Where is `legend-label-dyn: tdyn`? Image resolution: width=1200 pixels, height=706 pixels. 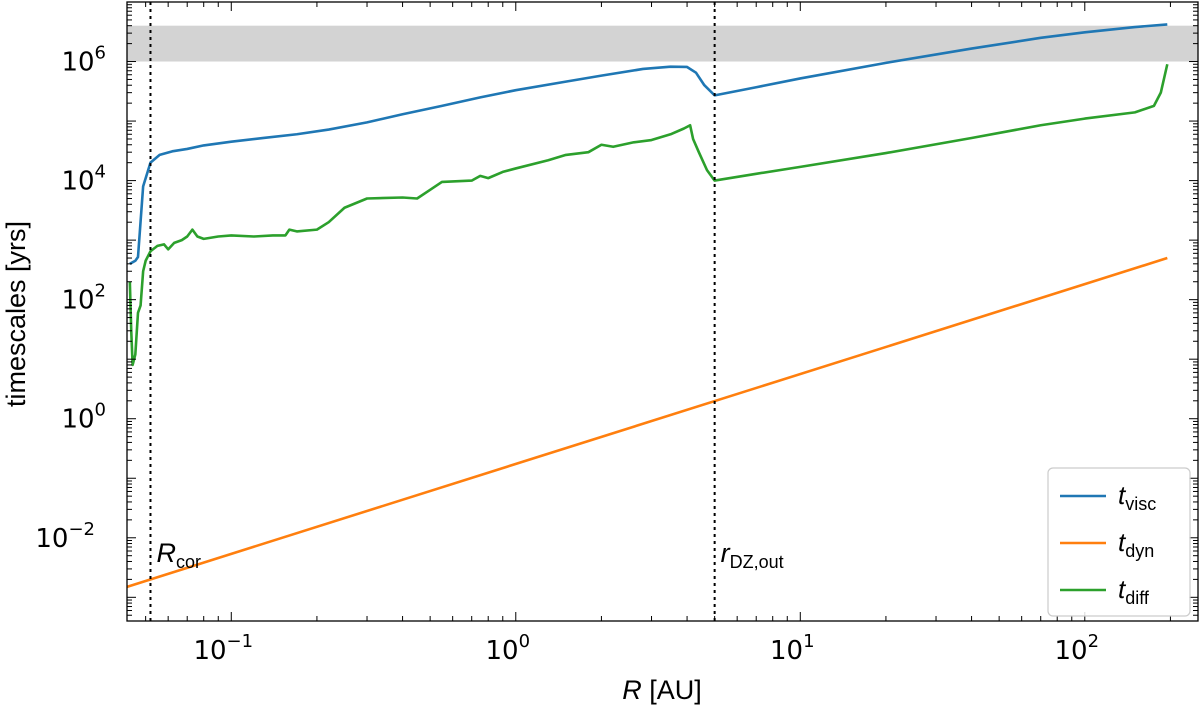 legend-label-dyn: tdyn is located at coordinates (1136, 544).